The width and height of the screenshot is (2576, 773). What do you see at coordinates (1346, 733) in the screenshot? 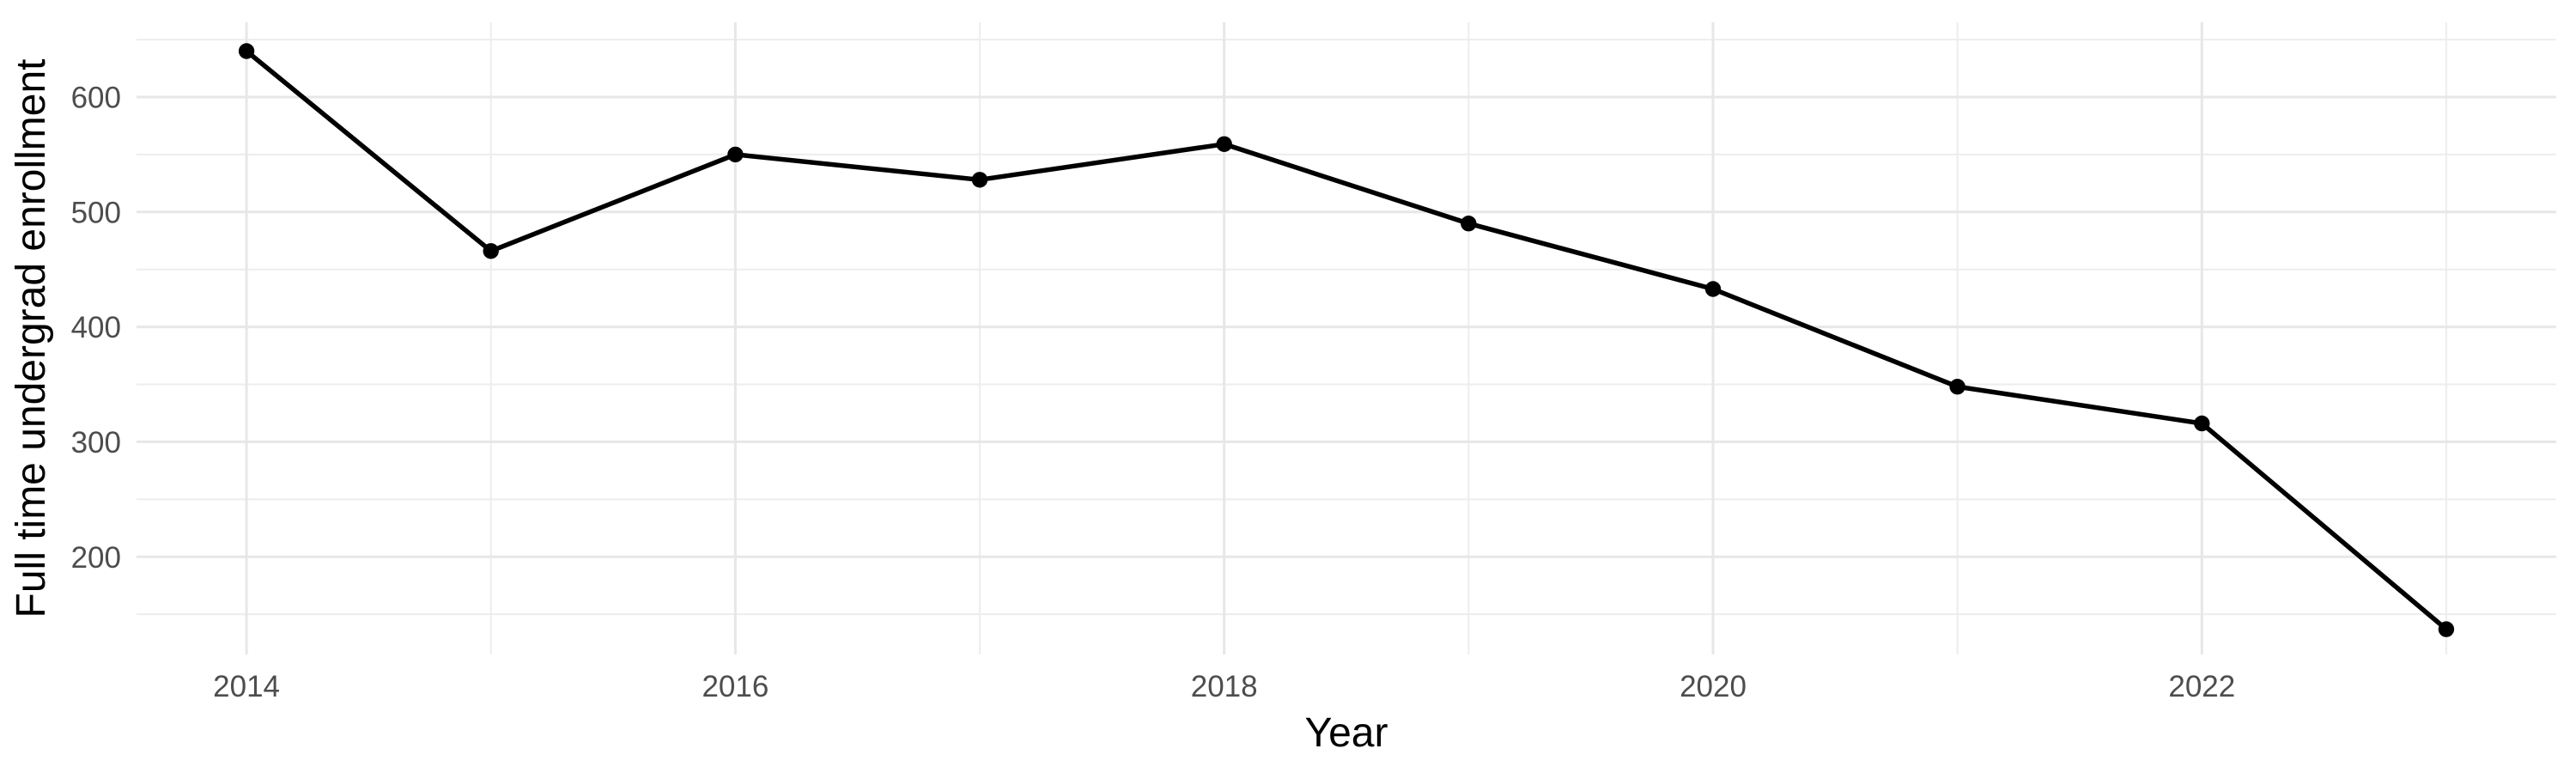
I see `x-axis-title: Year` at bounding box center [1346, 733].